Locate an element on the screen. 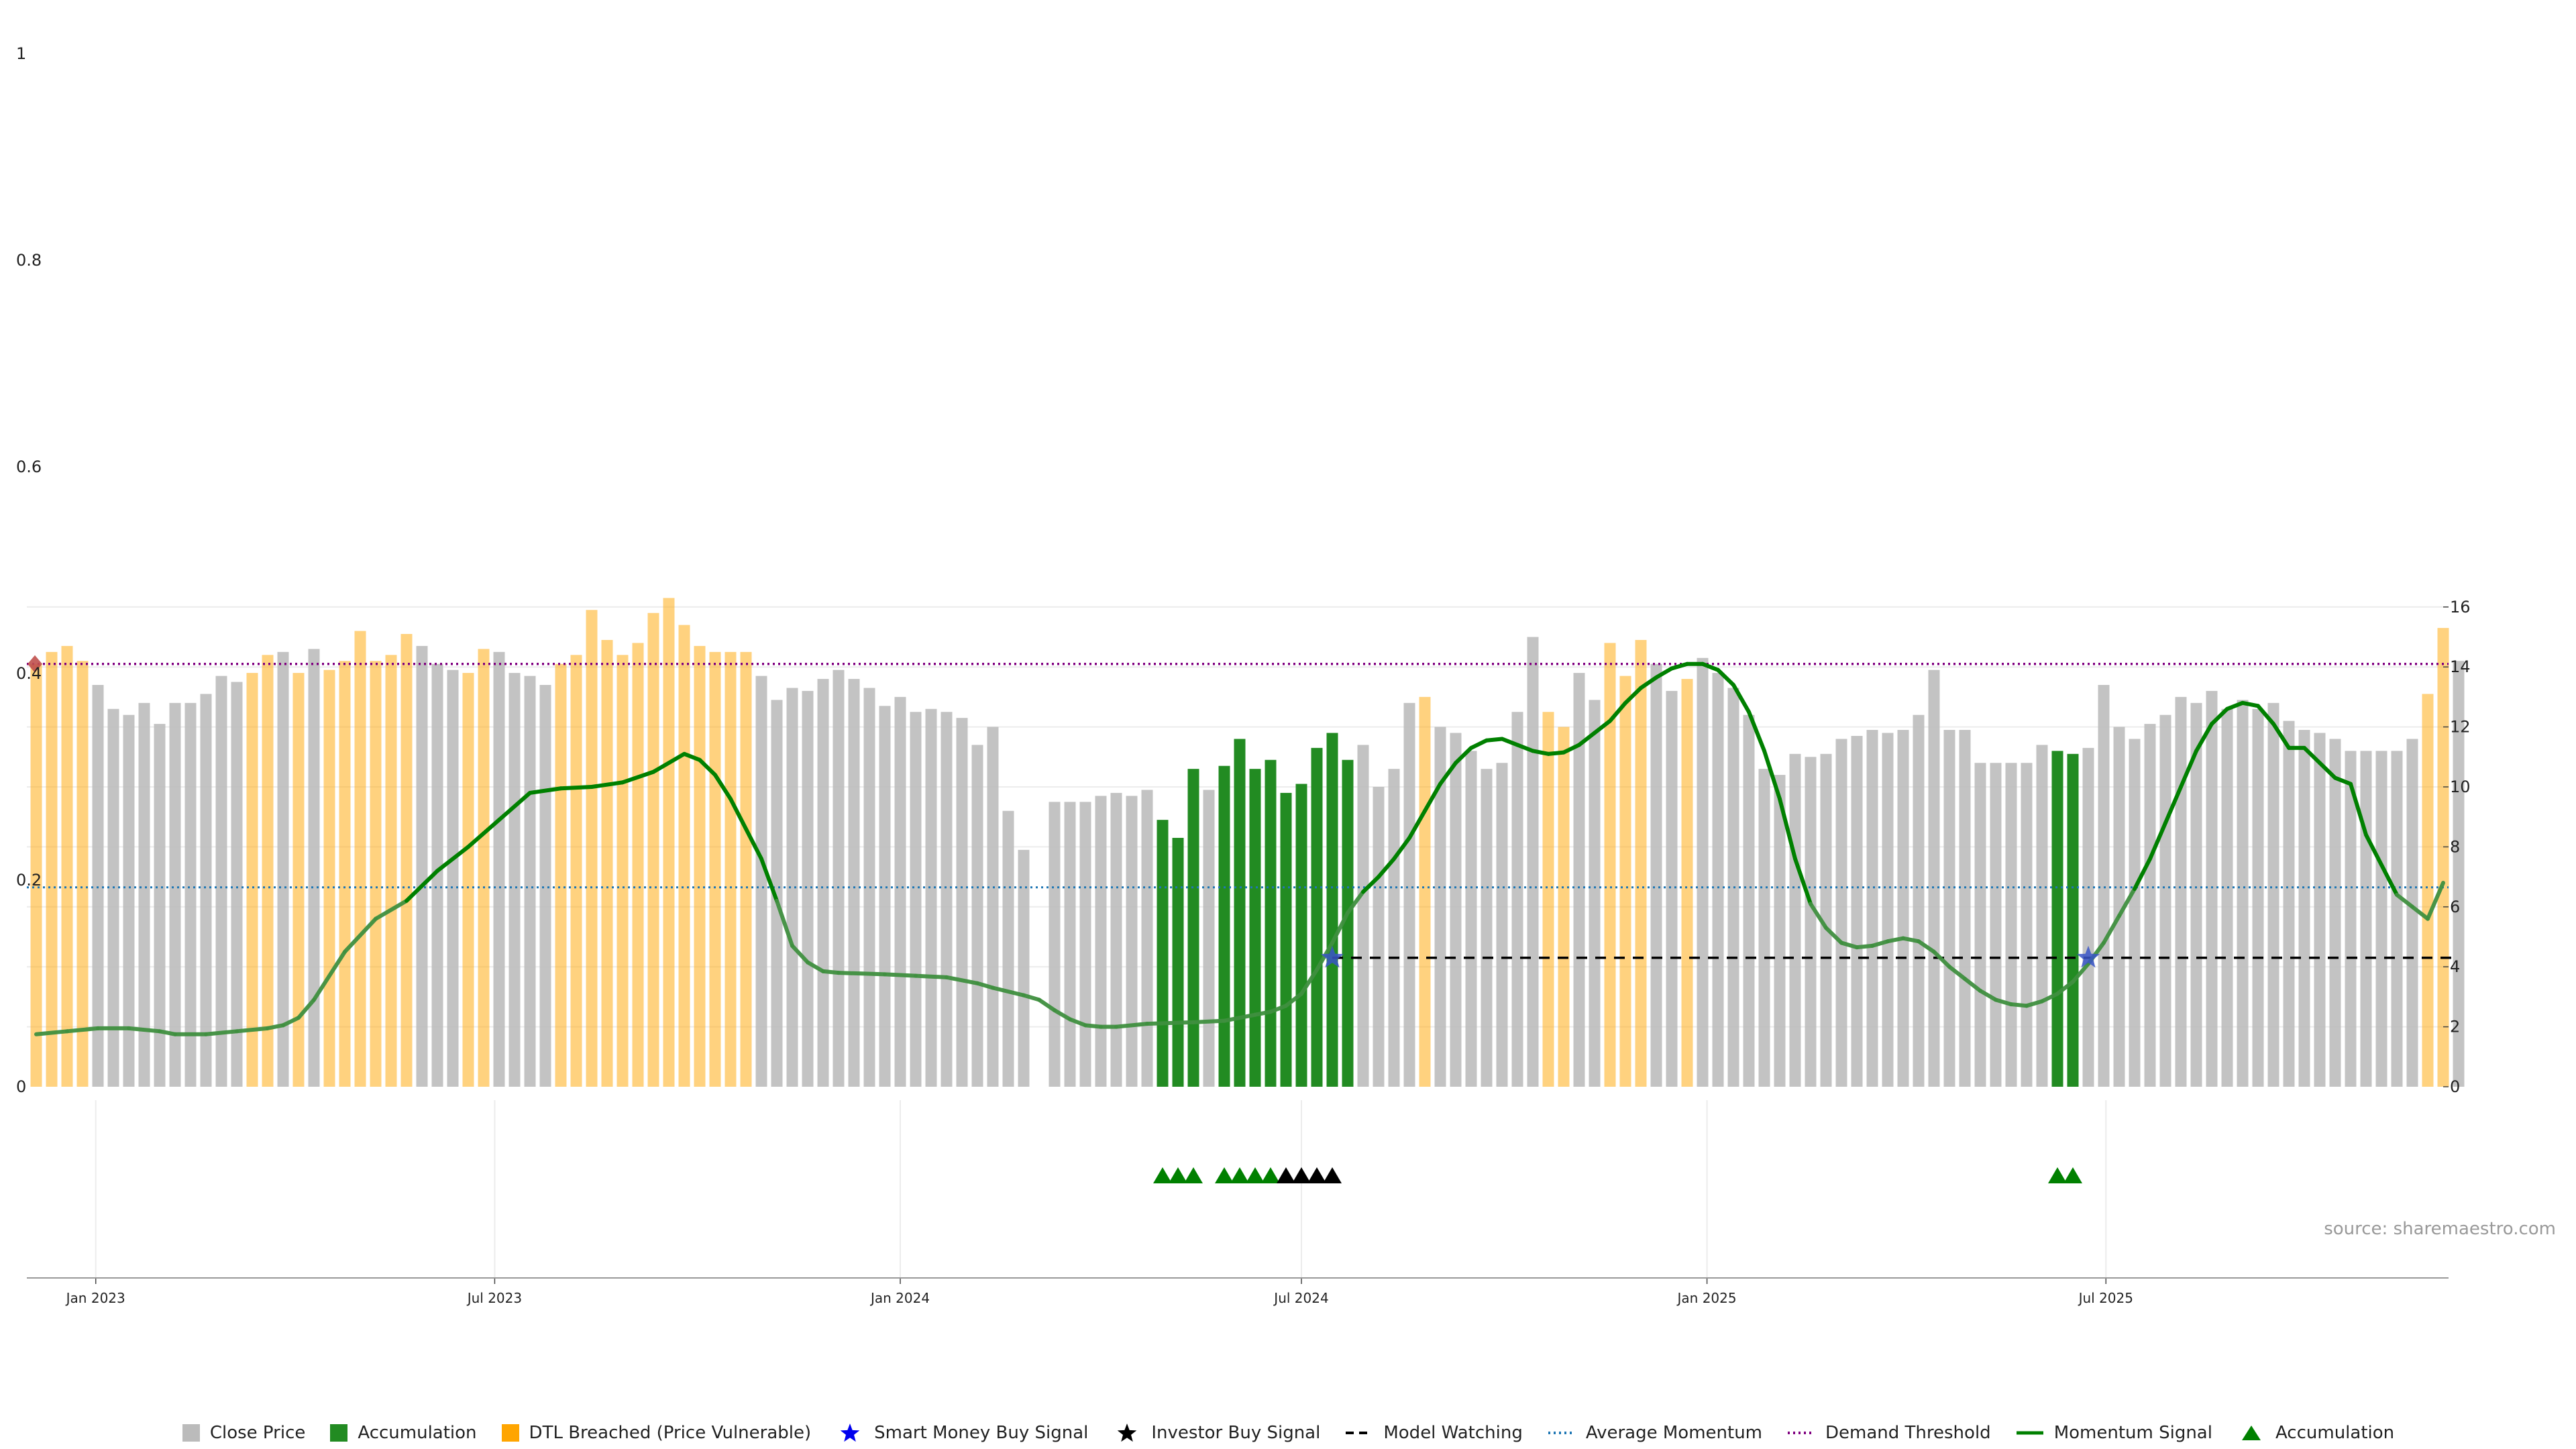 This screenshot has height=1449, width=2576. legend-item: Accumulation is located at coordinates (403, 1433).